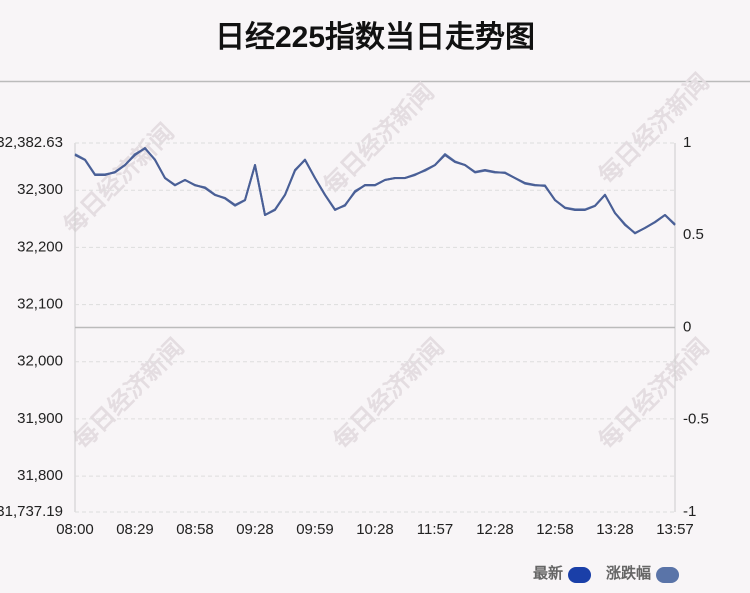  Describe the element at coordinates (315, 529) in the screenshot. I see `x-tick-label: 09:59` at that location.